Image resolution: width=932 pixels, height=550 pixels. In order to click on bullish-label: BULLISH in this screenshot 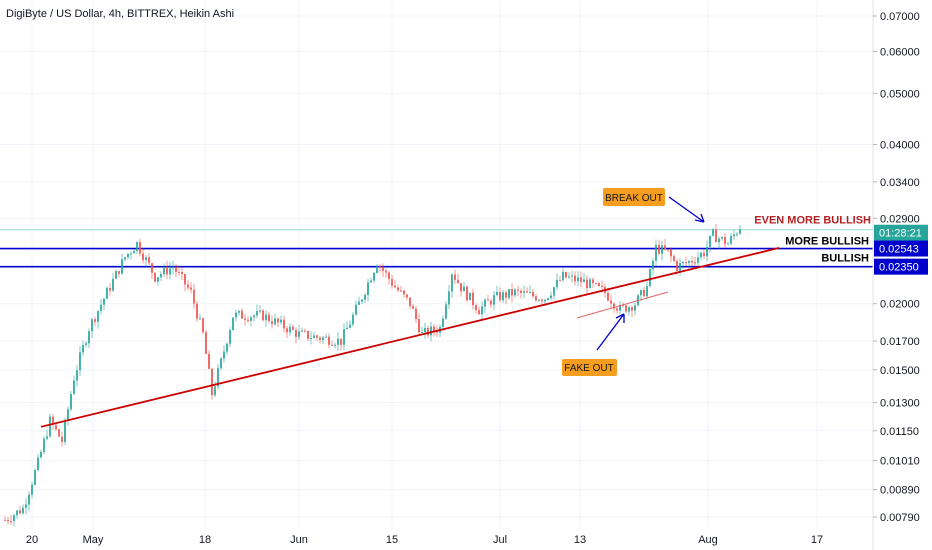, I will do `click(845, 259)`.